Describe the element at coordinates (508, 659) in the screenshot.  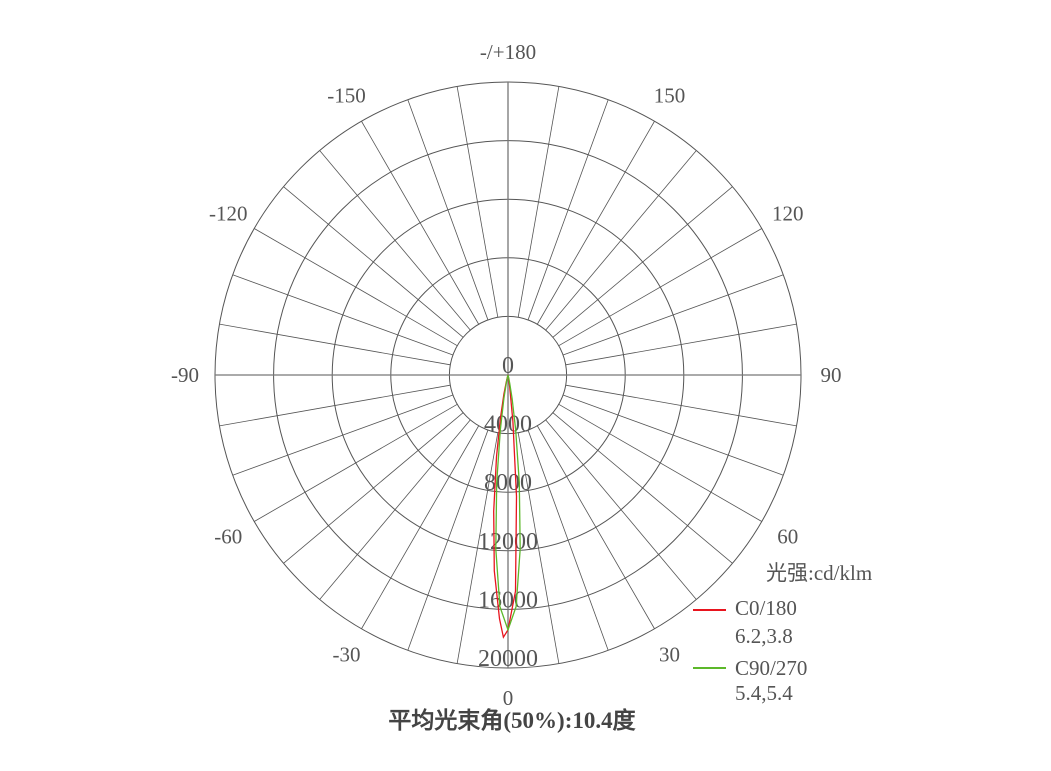
I see `radial-label: 20000` at that location.